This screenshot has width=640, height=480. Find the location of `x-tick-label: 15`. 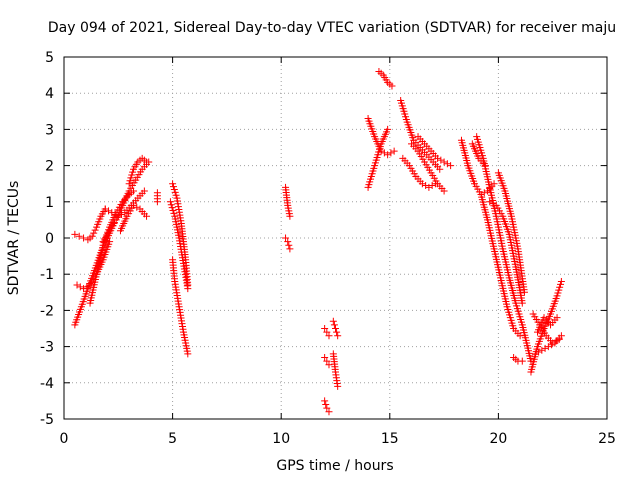

x-tick-label: 15 is located at coordinates (390, 439).